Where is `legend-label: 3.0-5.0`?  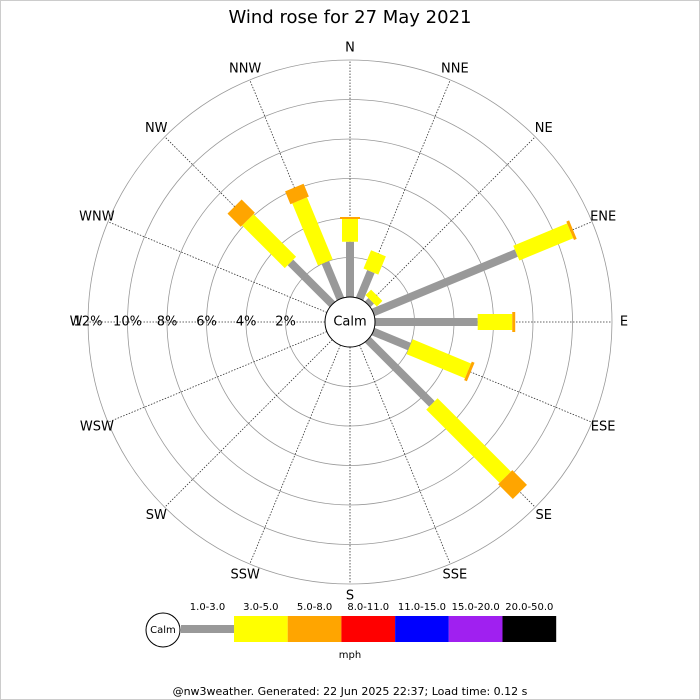 legend-label: 3.0-5.0 is located at coordinates (260, 607).